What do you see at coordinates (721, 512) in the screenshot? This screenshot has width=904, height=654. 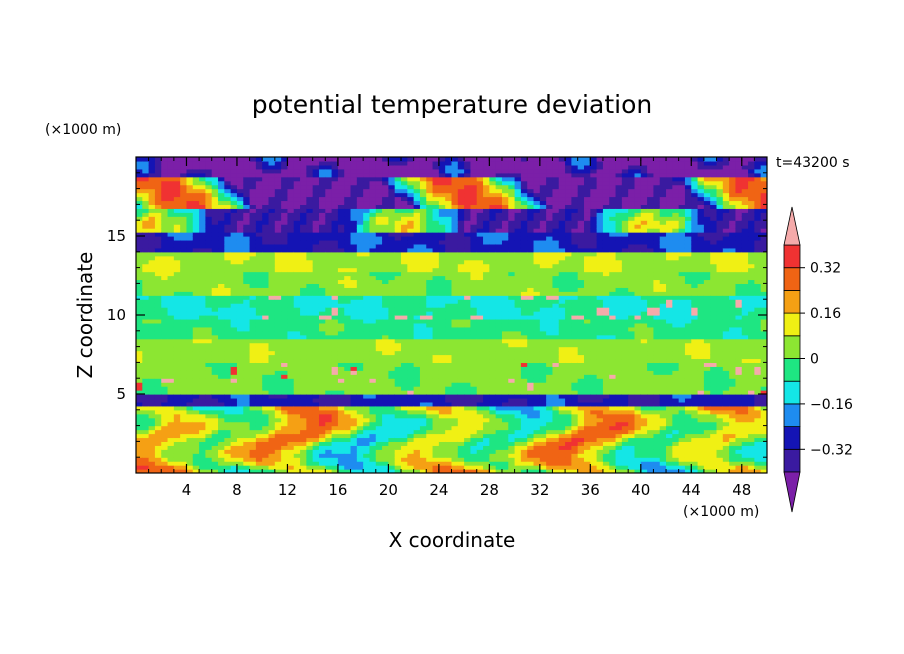 I see `x-unit-label: (×1000 m)` at bounding box center [721, 512].